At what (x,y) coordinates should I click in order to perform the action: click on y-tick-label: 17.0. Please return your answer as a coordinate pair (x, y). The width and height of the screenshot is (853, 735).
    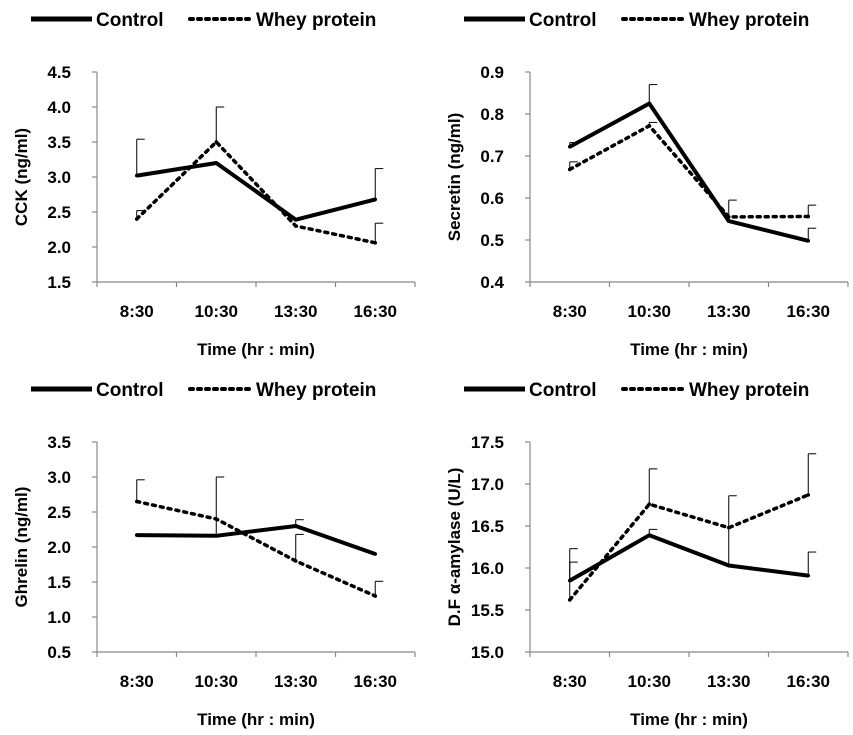
    Looking at the image, I should click on (487, 484).